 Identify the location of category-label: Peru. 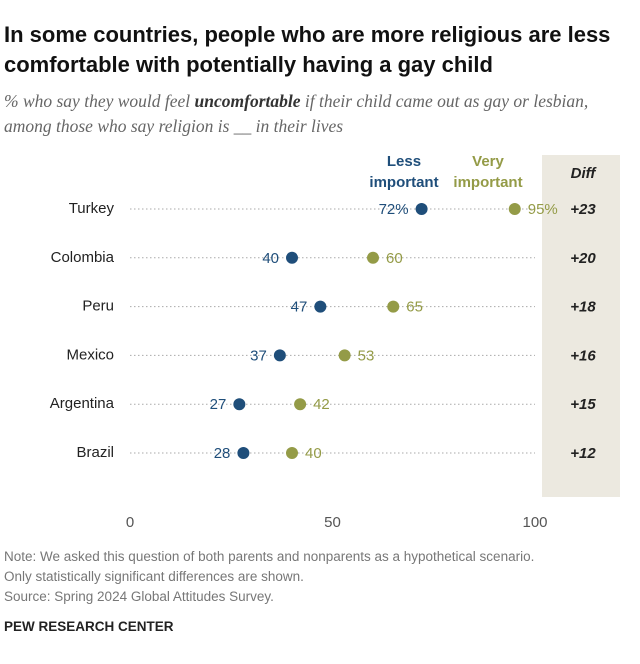
(98, 306).